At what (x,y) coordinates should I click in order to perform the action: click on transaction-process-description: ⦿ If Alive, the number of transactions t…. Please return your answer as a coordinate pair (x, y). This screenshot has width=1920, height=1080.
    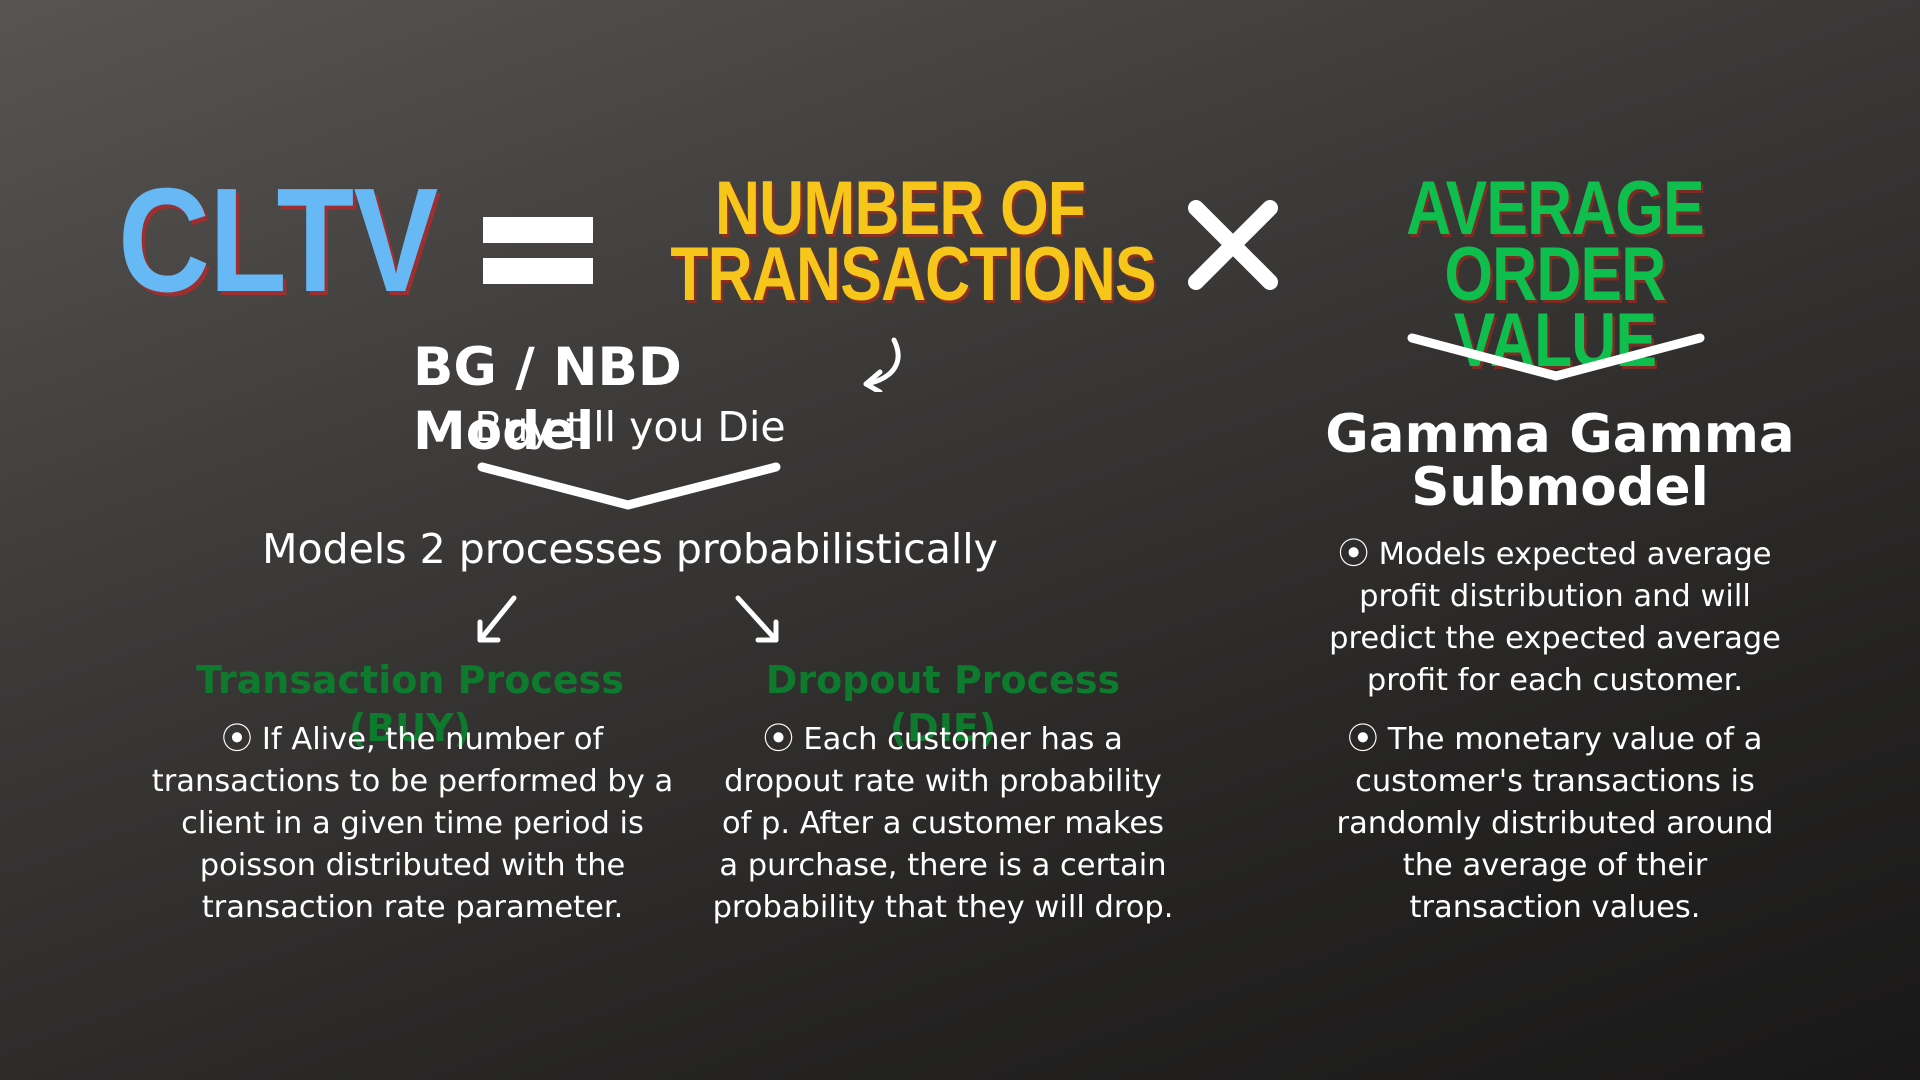
    Looking at the image, I should click on (412, 823).